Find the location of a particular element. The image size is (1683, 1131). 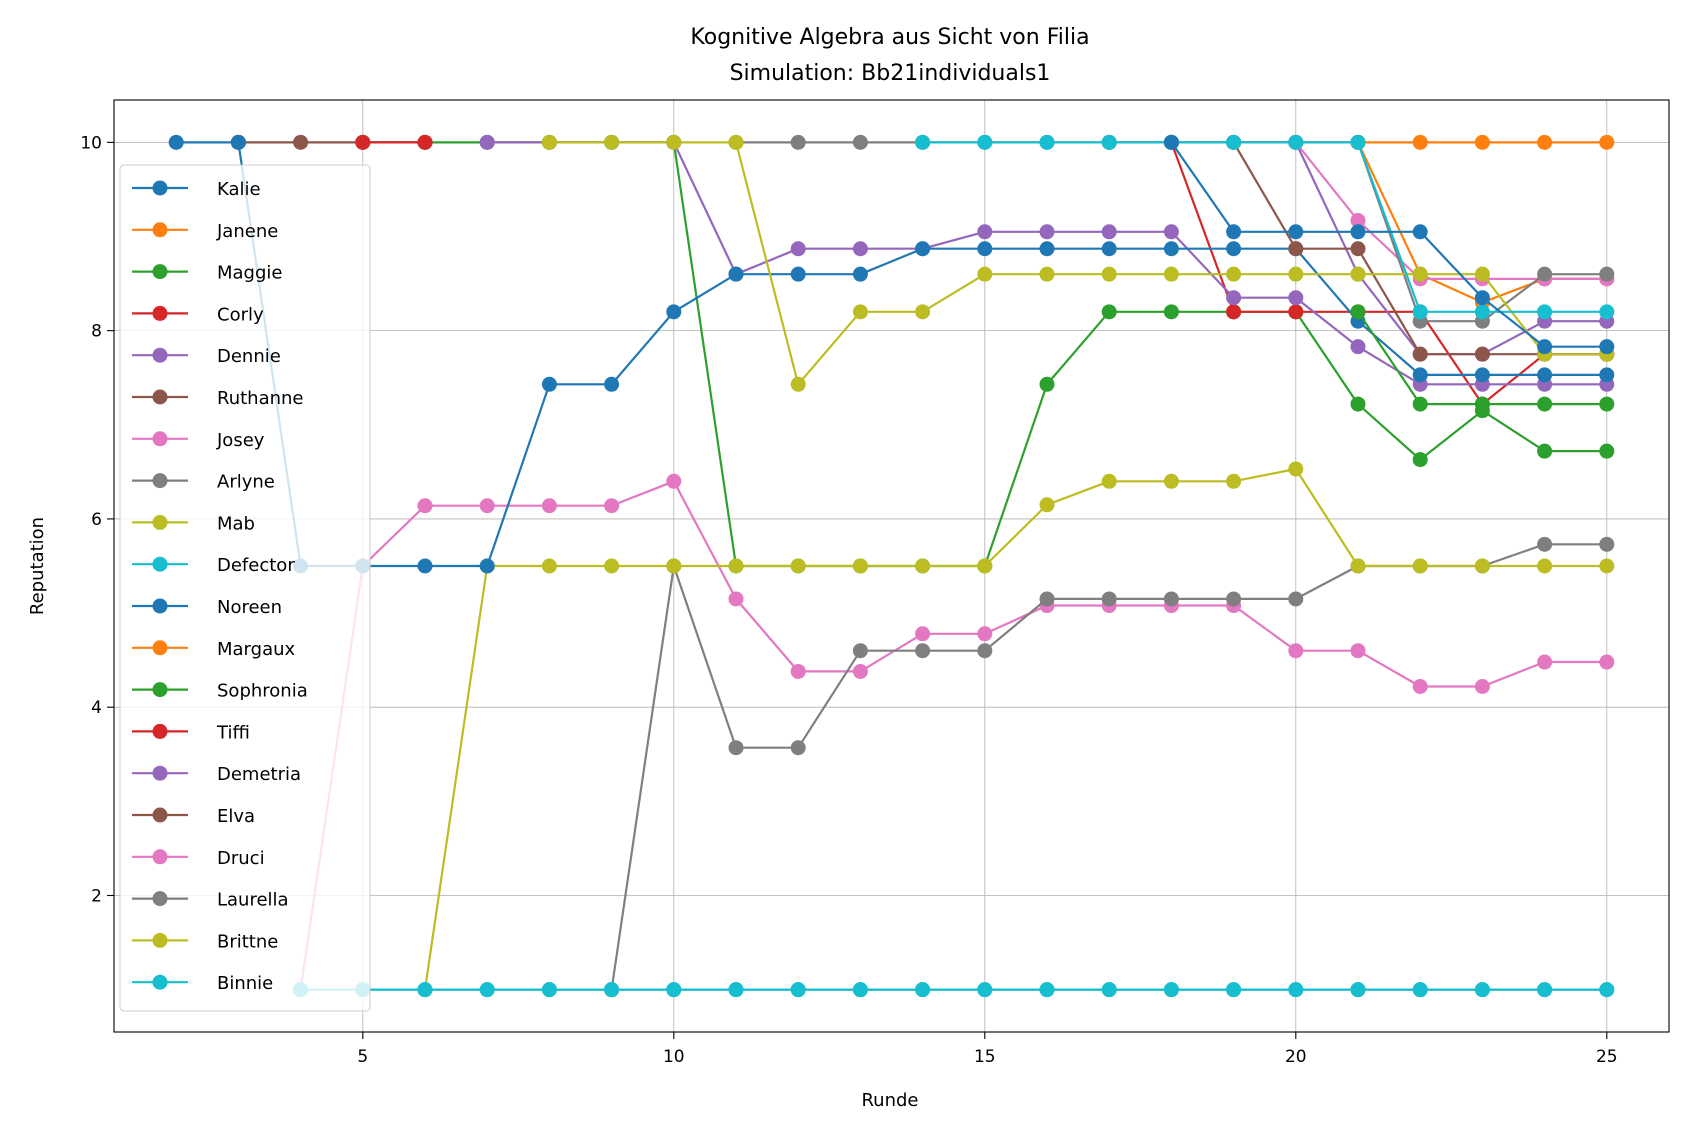

x-tick-label: 25 is located at coordinates (1607, 1057).